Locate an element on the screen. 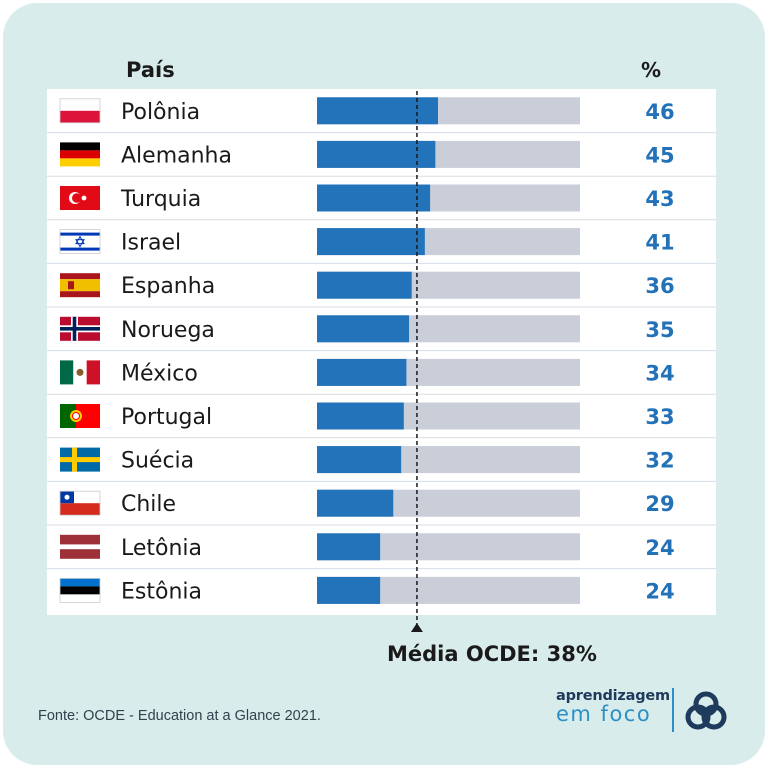  logo-separator is located at coordinates (673, 710).